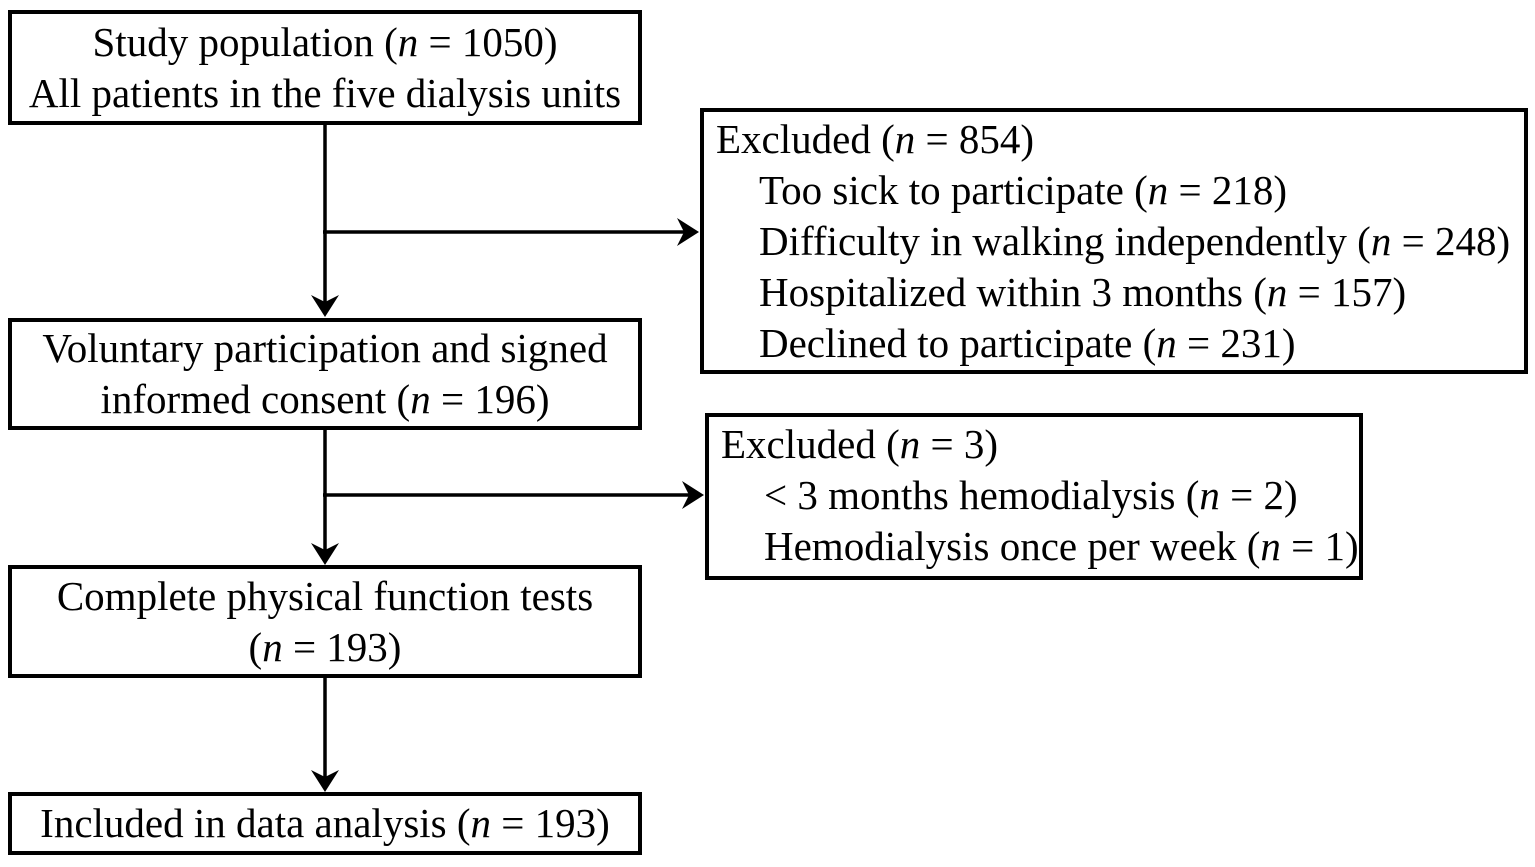 The height and width of the screenshot is (867, 1535). What do you see at coordinates (860, 444) in the screenshot?
I see `excluded-2-title: Excluded (n = 3)` at bounding box center [860, 444].